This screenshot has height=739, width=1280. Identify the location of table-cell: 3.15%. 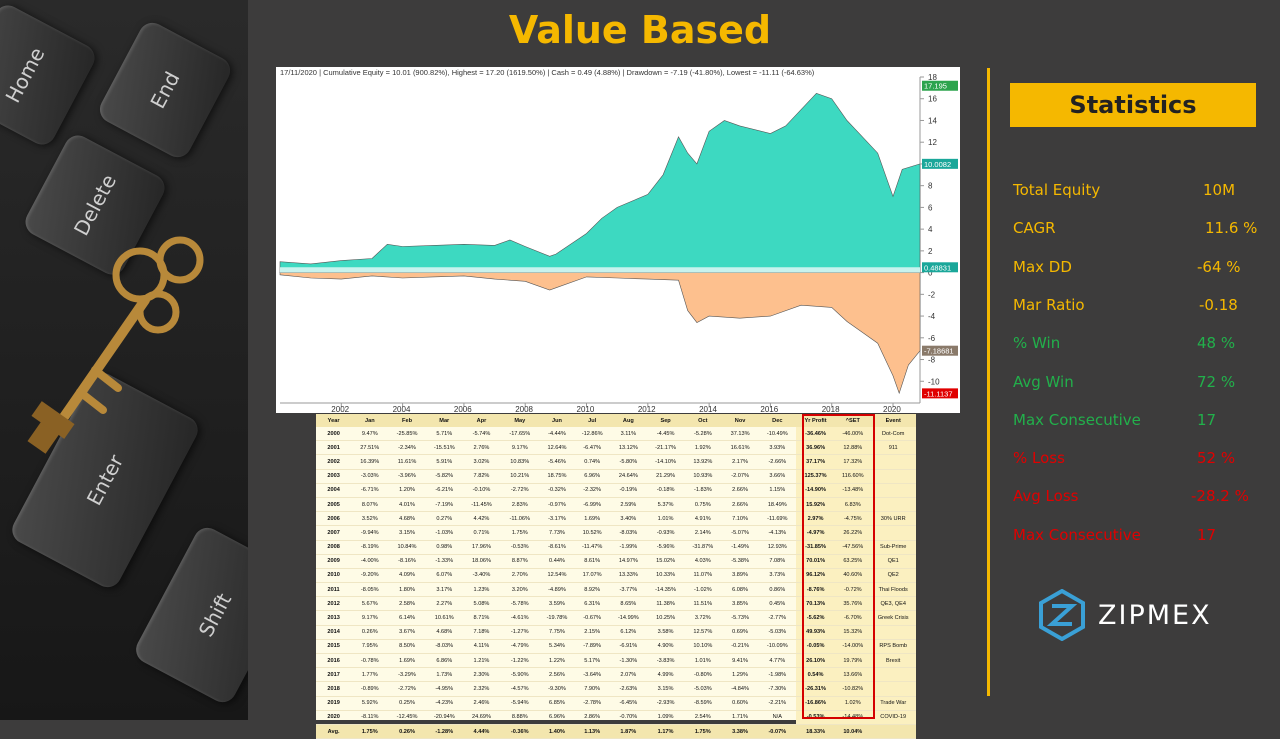
(407, 533).